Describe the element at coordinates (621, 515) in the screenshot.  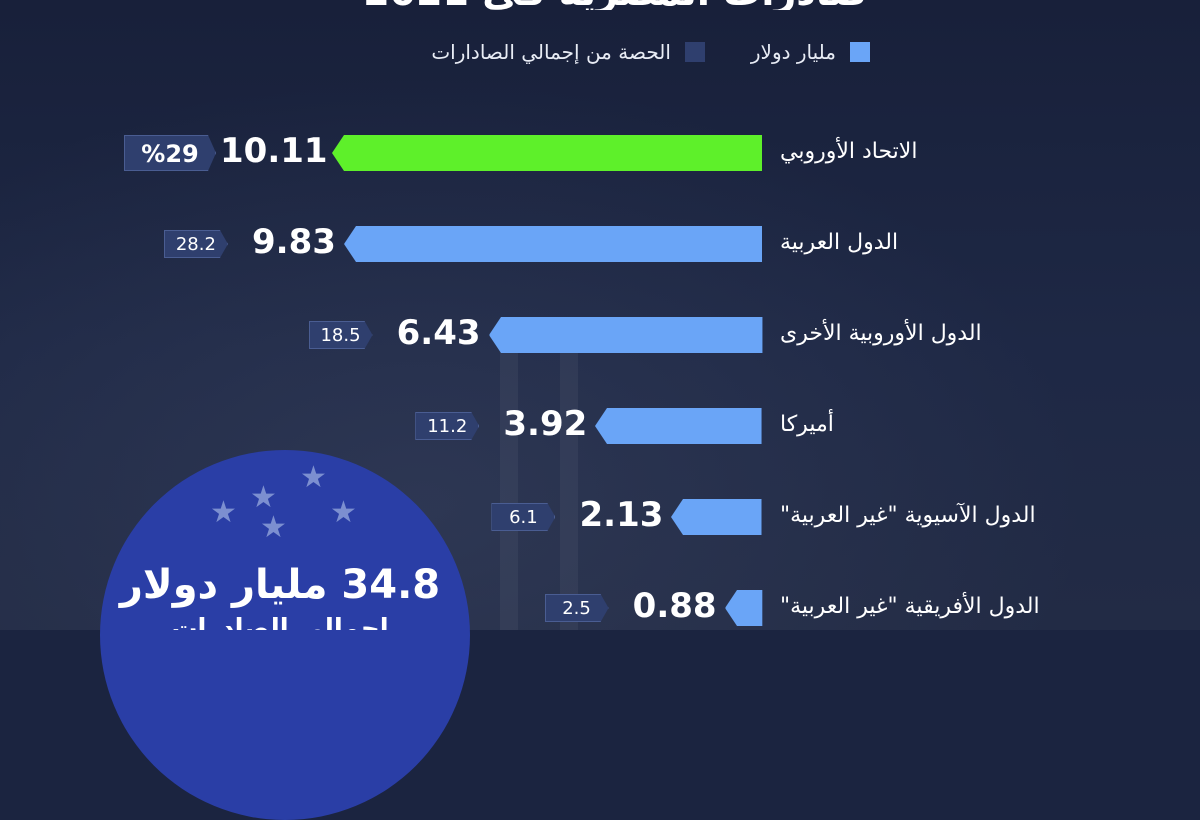
I see `value-label: 2.13` at that location.